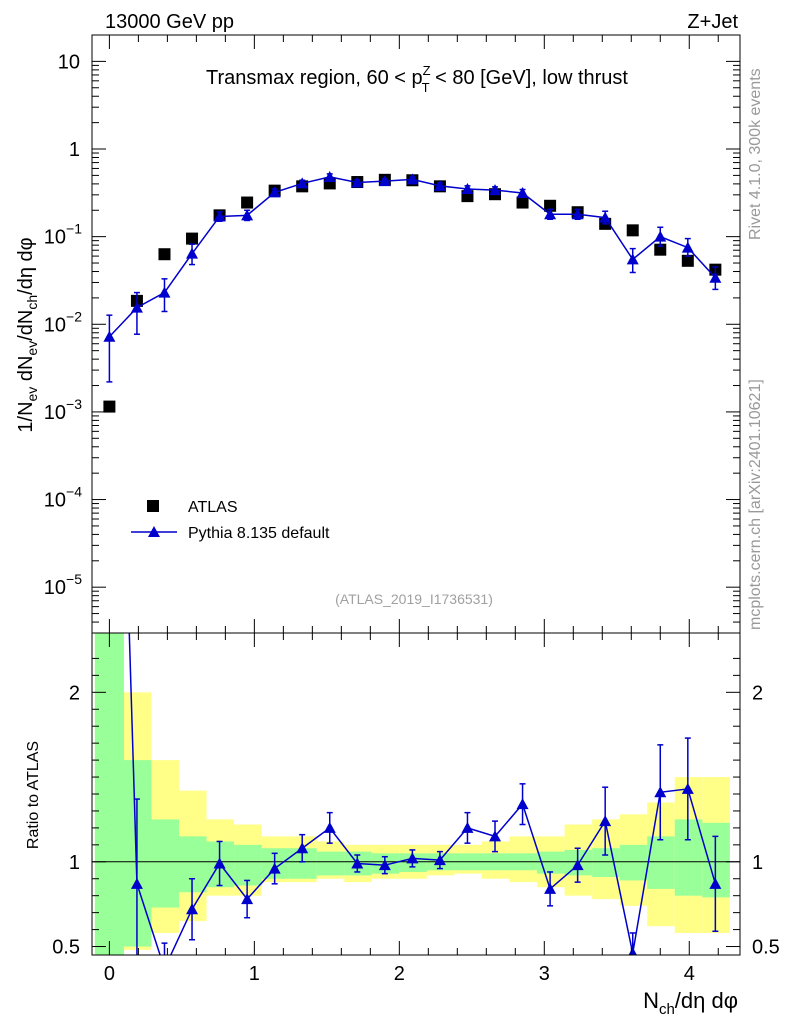 Image resolution: width=786 pixels, height=1024 pixels. I want to click on pythia-line, so click(412, 257).